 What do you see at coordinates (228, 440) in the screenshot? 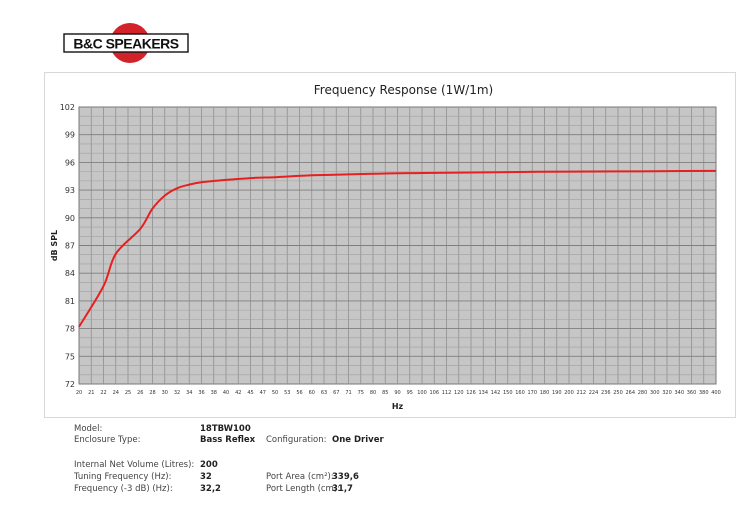
I see `enclosure-value: Bass Reflex` at bounding box center [228, 440].